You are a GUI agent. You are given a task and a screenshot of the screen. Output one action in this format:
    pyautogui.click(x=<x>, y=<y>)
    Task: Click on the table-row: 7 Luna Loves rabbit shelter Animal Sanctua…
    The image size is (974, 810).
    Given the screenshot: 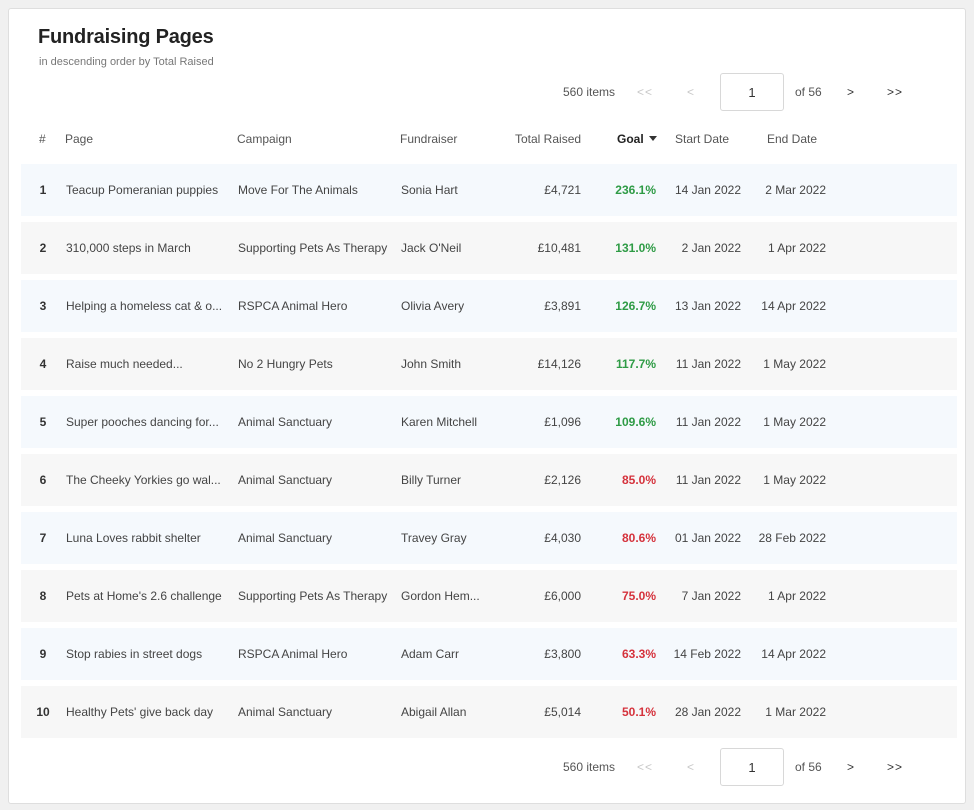 What is the action you would take?
    pyautogui.click(x=489, y=538)
    